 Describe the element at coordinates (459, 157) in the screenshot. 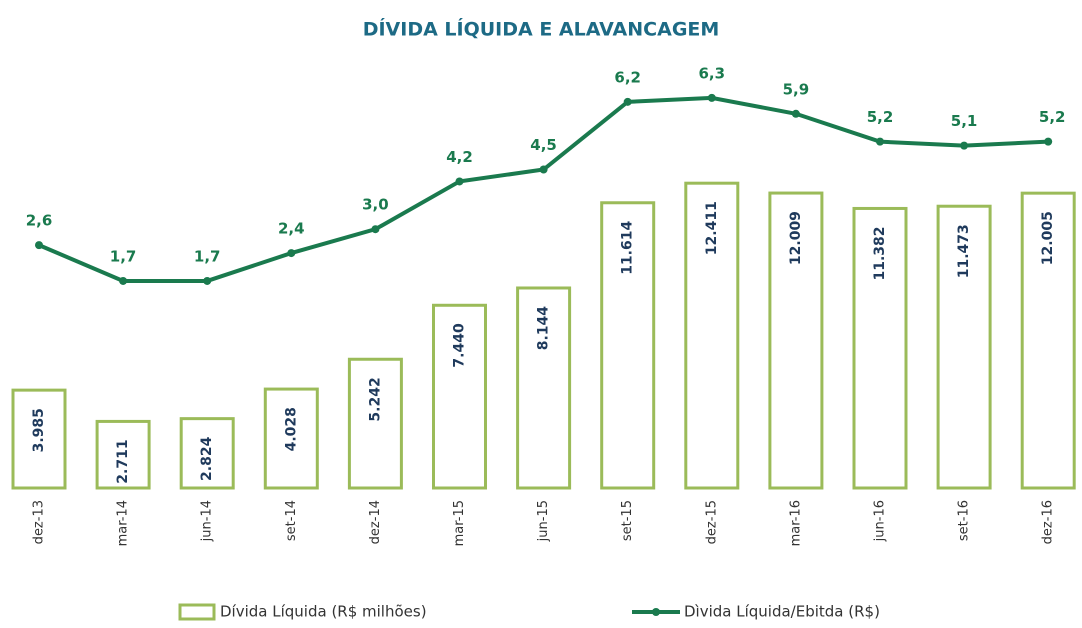

I see `line-label: 4,2` at that location.